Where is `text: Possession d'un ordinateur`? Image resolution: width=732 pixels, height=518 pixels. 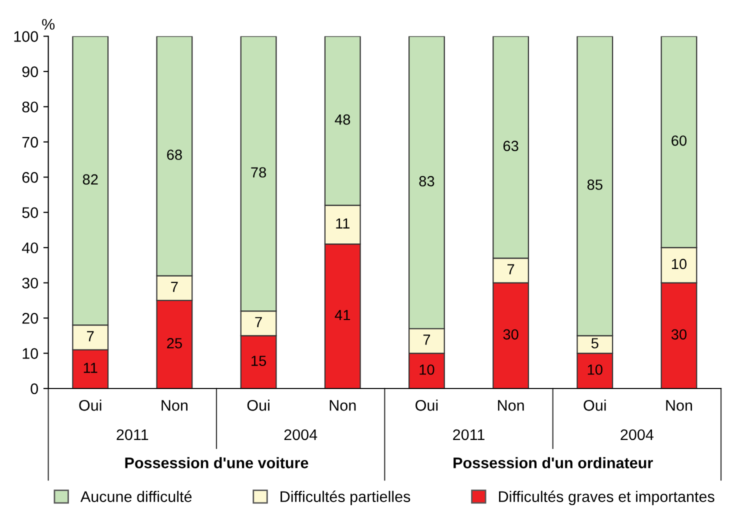 text: Possession d'un ordinateur is located at coordinates (553, 462).